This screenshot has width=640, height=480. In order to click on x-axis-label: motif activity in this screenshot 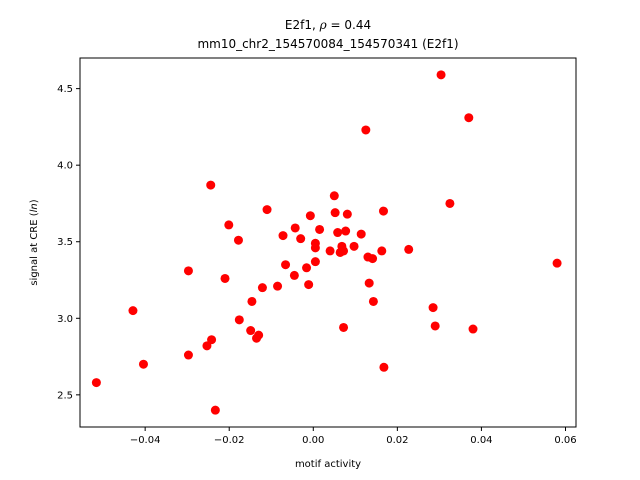, I will do `click(328, 464)`.